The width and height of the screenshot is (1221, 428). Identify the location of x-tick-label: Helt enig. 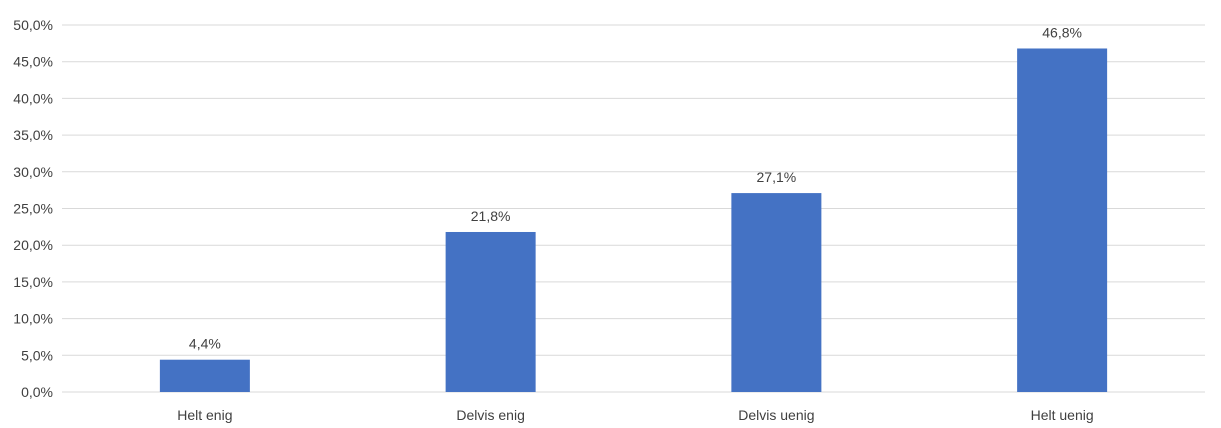
(204, 415).